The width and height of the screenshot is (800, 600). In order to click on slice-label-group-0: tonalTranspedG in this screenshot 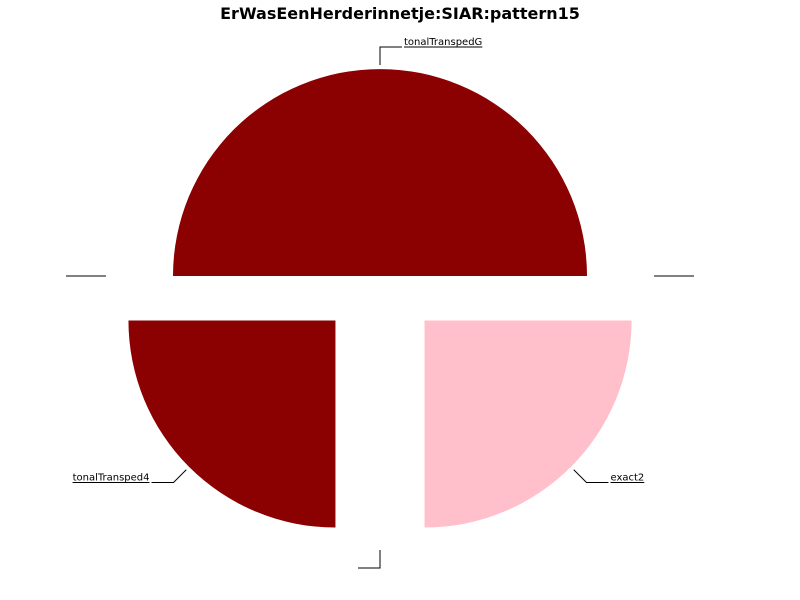, I will do `click(431, 51)`.